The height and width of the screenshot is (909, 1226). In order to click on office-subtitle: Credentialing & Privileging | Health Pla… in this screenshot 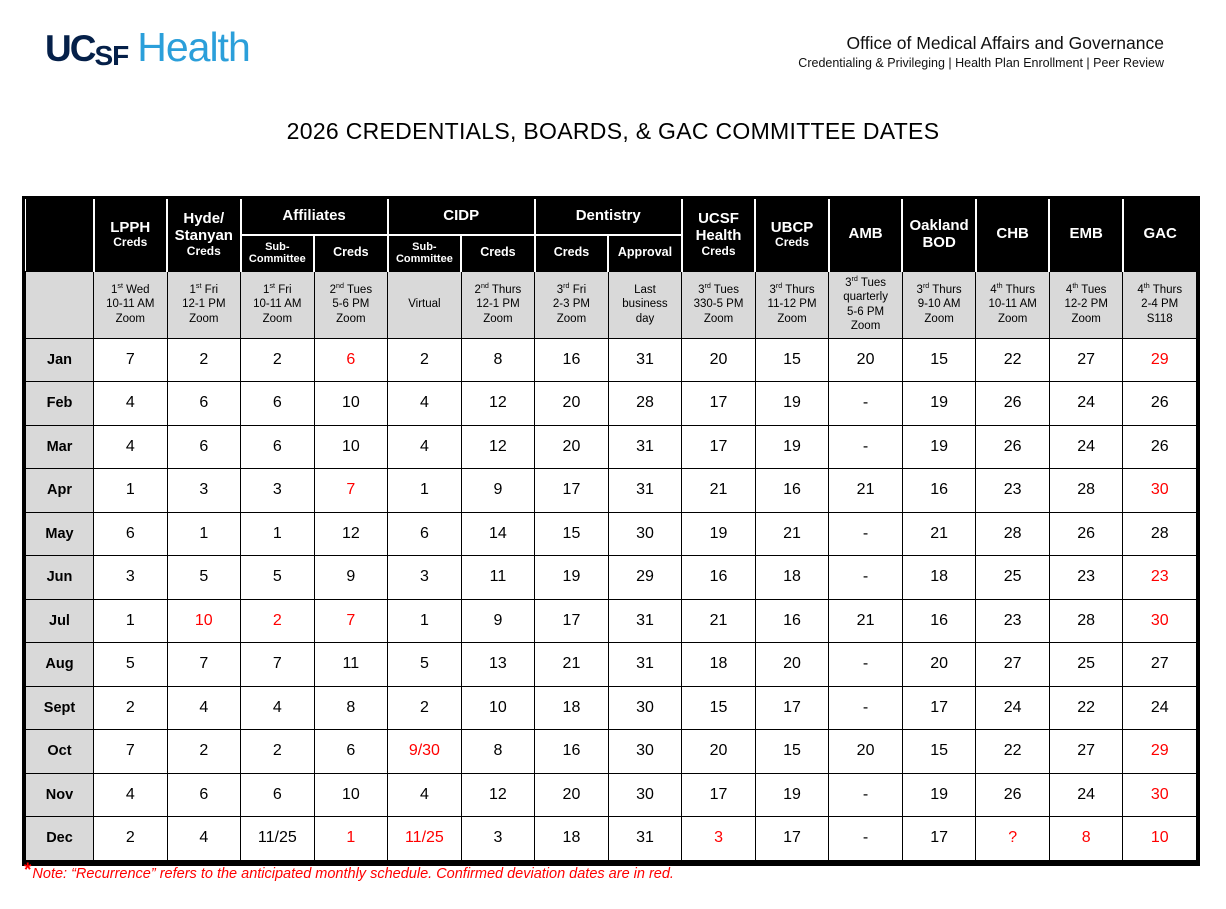, I will do `click(981, 63)`.